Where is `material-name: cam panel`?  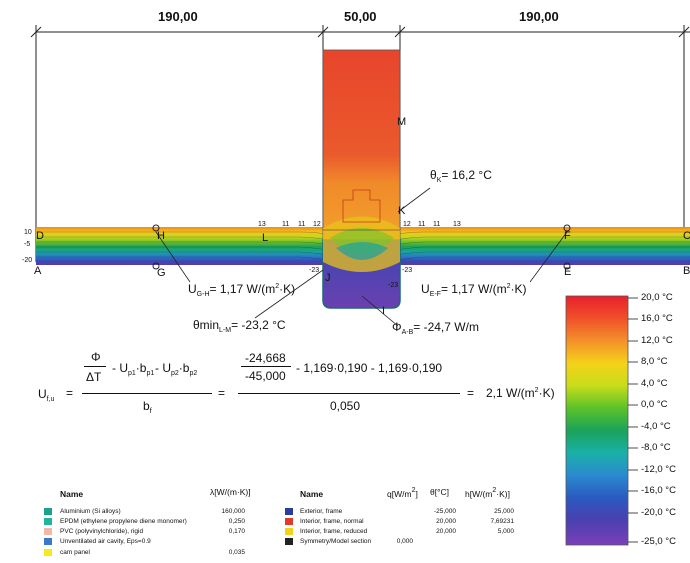 material-name: cam panel is located at coordinates (75, 552).